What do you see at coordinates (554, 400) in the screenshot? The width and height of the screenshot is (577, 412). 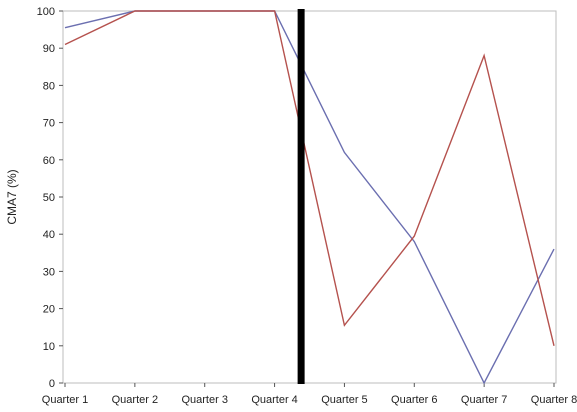 I see `x-tick-label: Quarter 8` at bounding box center [554, 400].